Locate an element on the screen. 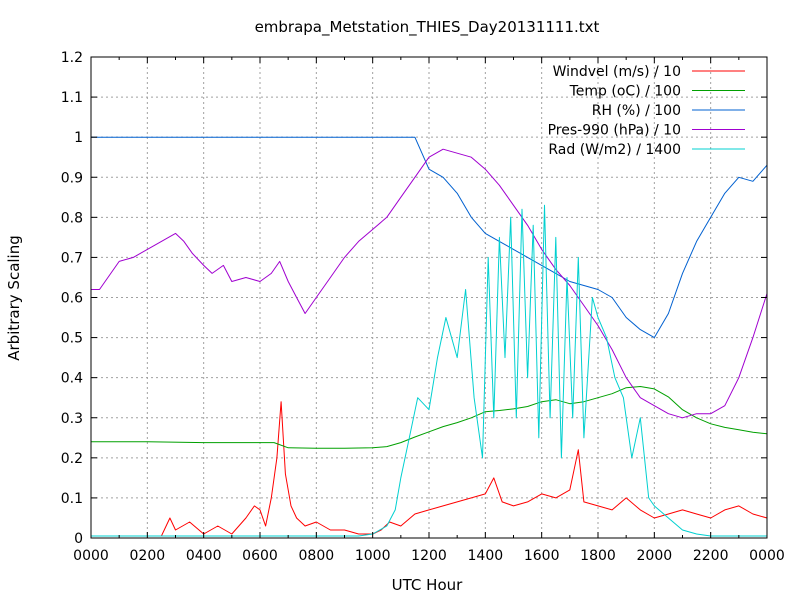 The width and height of the screenshot is (800, 600). x-tick-label: 1200 is located at coordinates (429, 556).